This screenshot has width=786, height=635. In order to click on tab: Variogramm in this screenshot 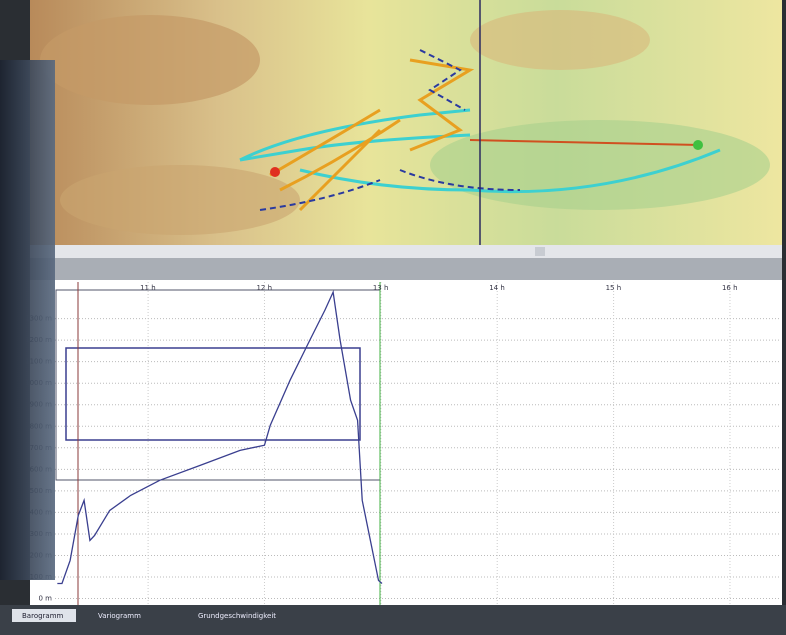, I will do `click(119, 616)`.